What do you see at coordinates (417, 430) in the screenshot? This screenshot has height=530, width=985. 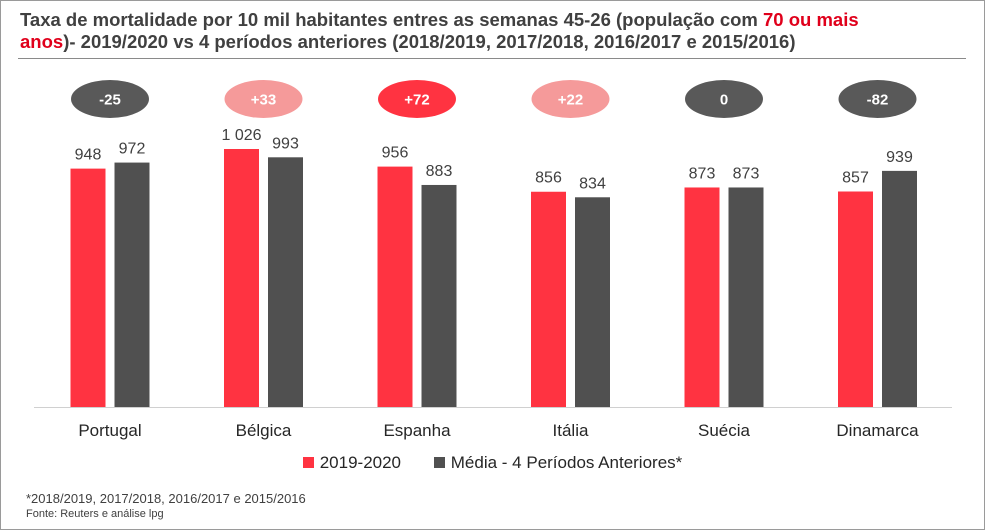 I see `category-label-2: Espanha` at bounding box center [417, 430].